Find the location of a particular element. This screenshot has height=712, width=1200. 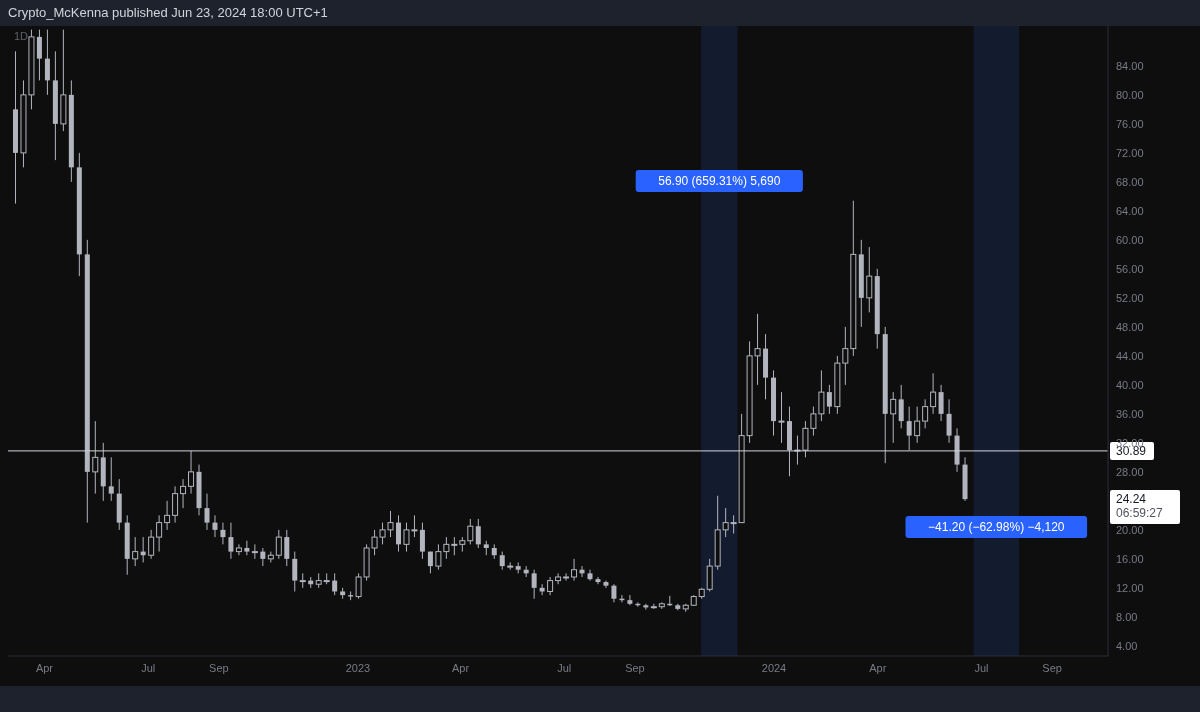

text: 06:59:27 is located at coordinates (1140, 513).